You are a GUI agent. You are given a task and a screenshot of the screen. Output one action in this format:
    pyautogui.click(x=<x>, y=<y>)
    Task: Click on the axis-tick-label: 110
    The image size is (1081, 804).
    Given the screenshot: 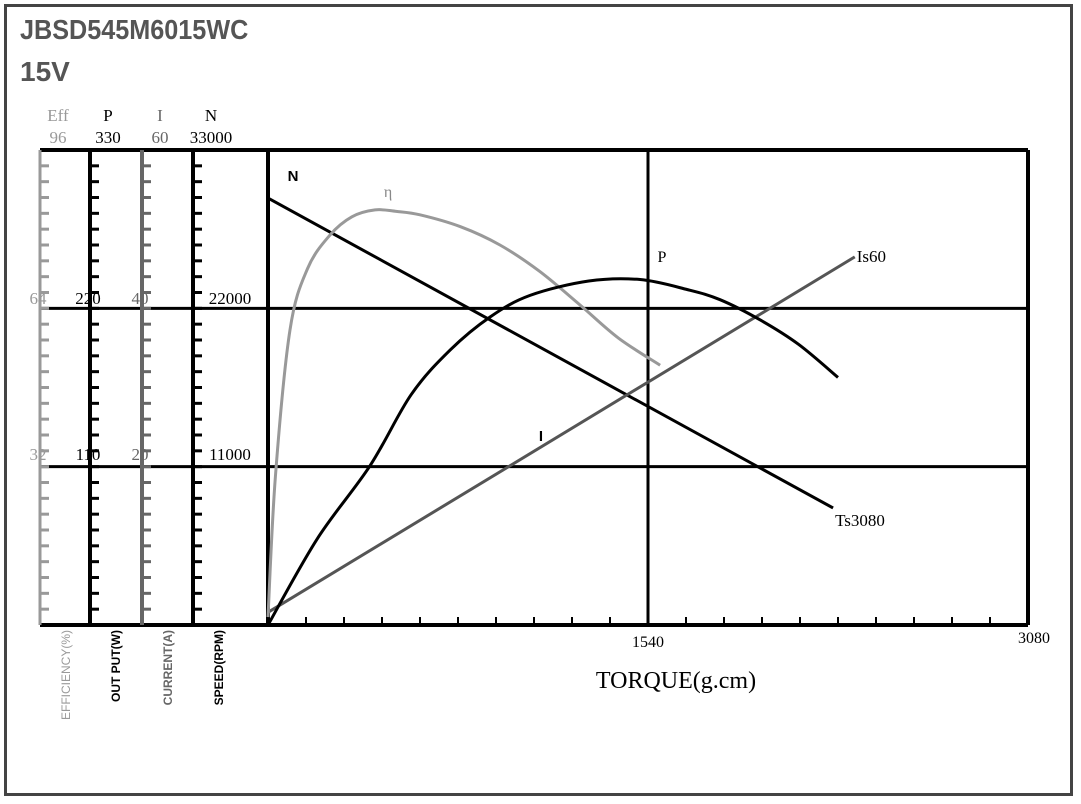 What is the action you would take?
    pyautogui.click(x=88, y=454)
    